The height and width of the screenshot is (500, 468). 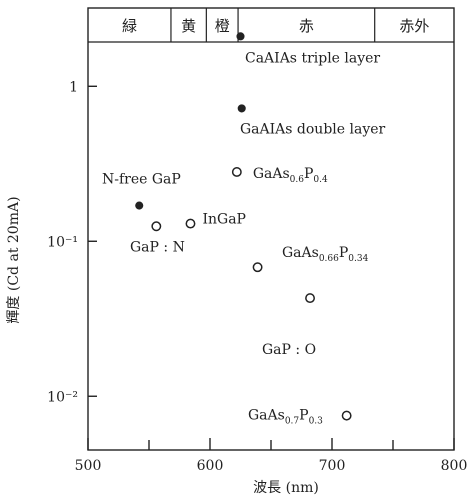 I want to click on point-label: GaP : O, so click(x=289, y=350).